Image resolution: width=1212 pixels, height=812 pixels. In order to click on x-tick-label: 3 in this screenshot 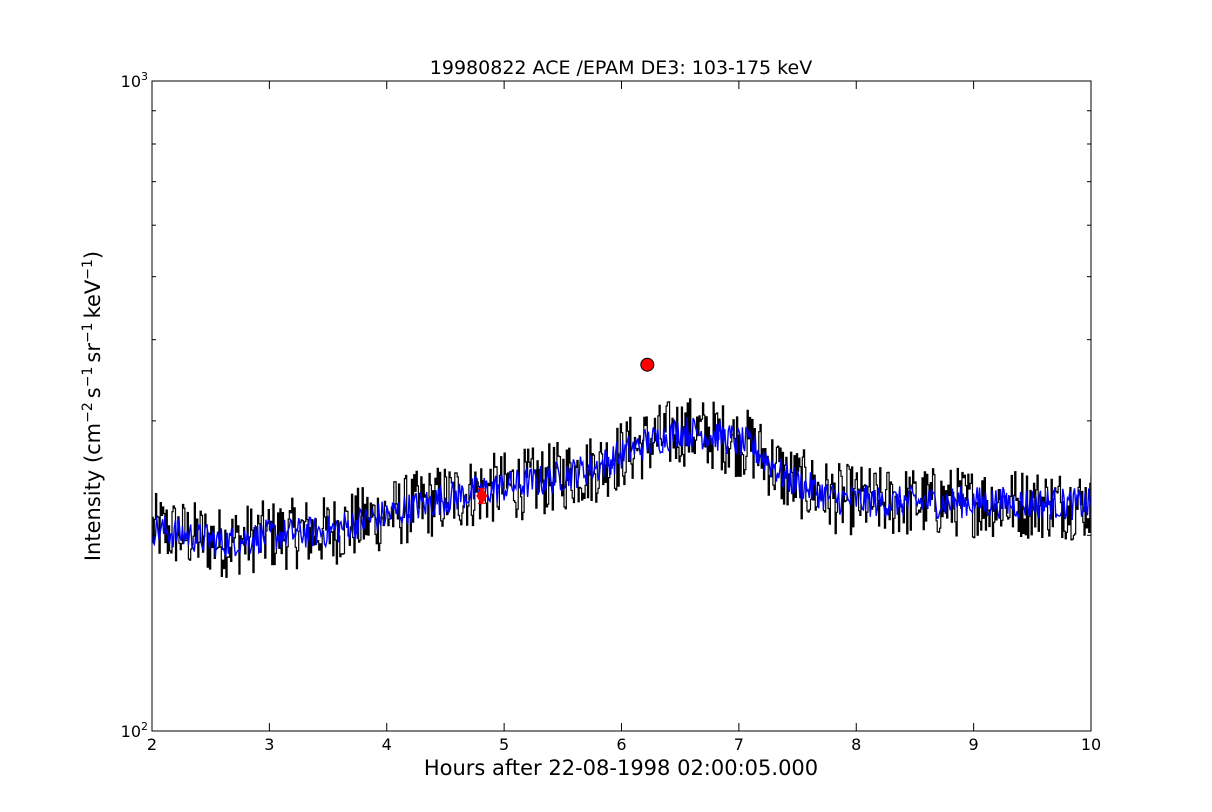, I will do `click(269, 744)`.